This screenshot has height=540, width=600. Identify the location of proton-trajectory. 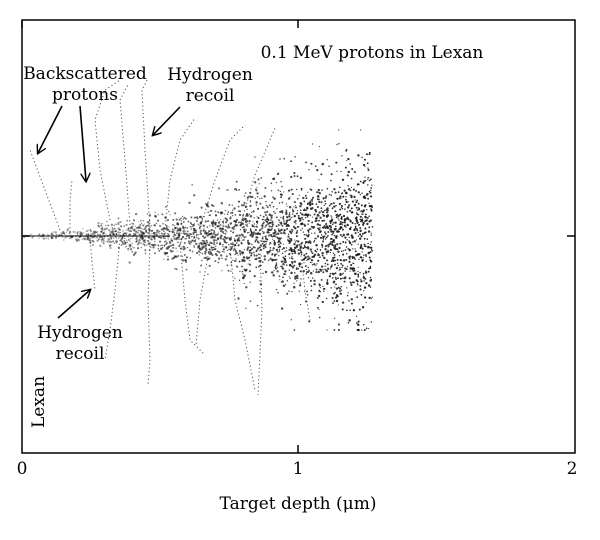
(305, 284).